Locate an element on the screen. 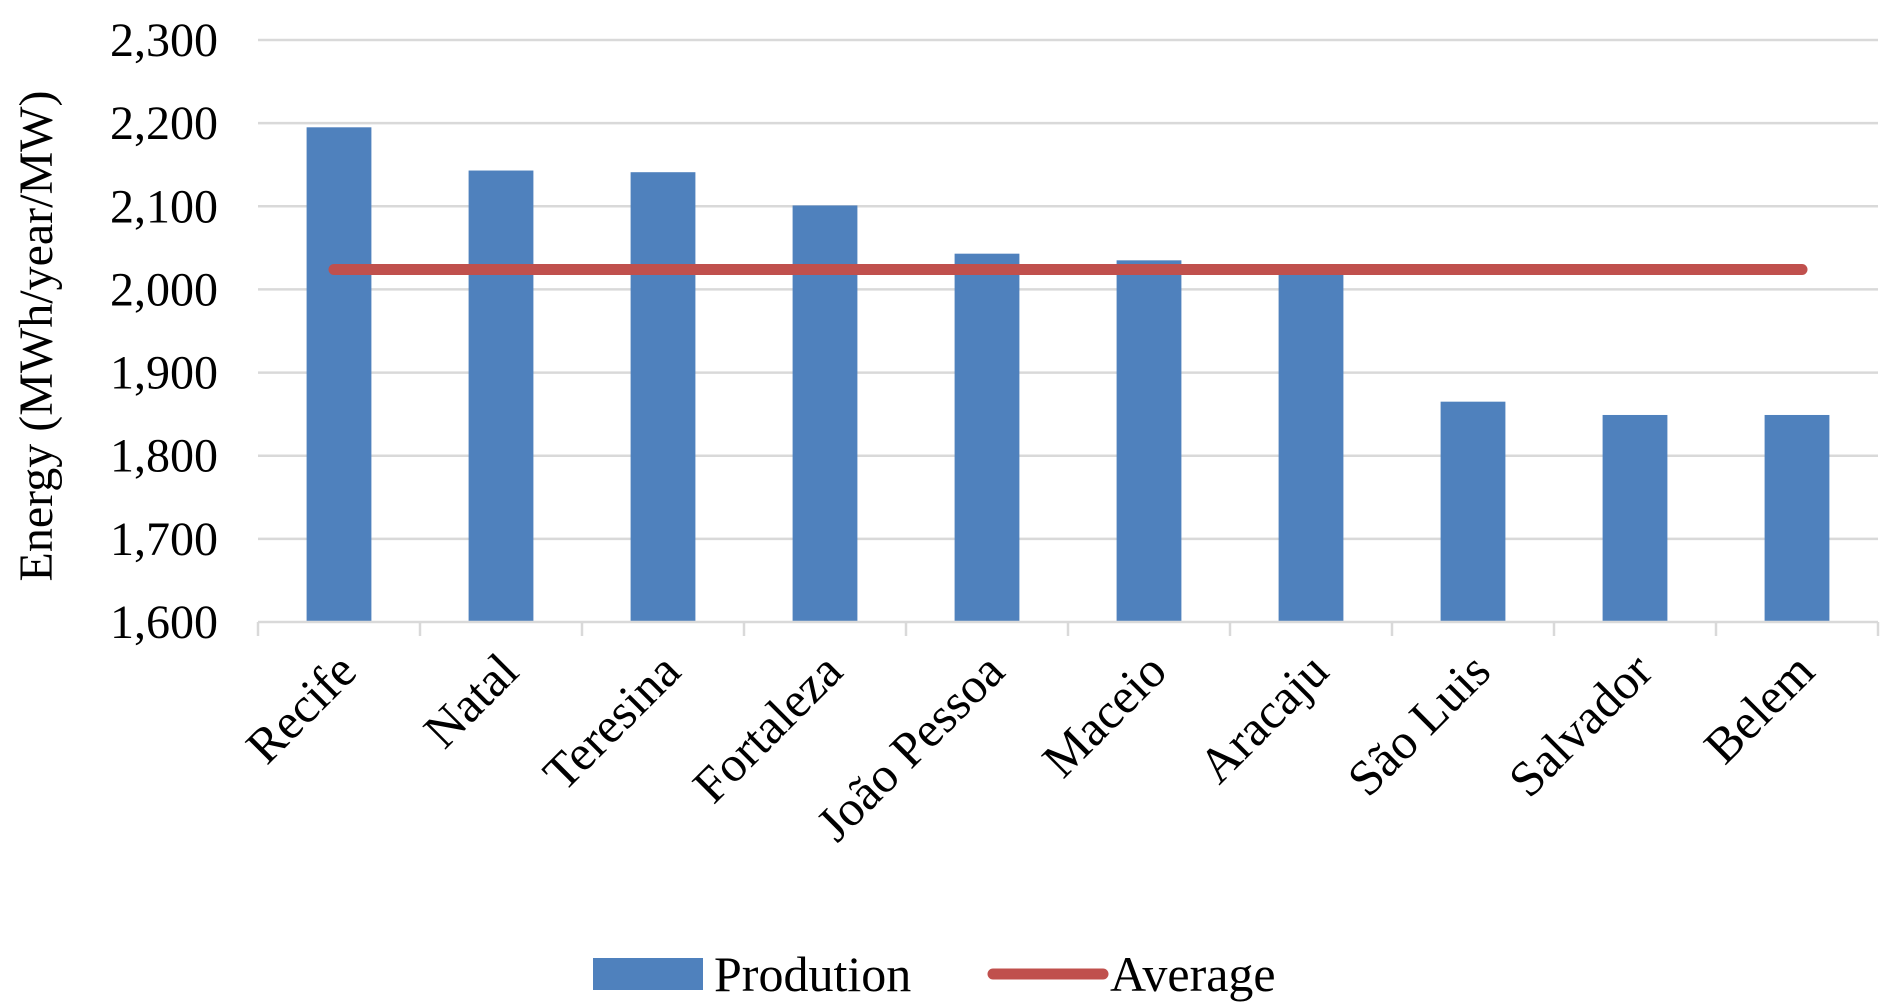  bar-belem is located at coordinates (1797, 518).